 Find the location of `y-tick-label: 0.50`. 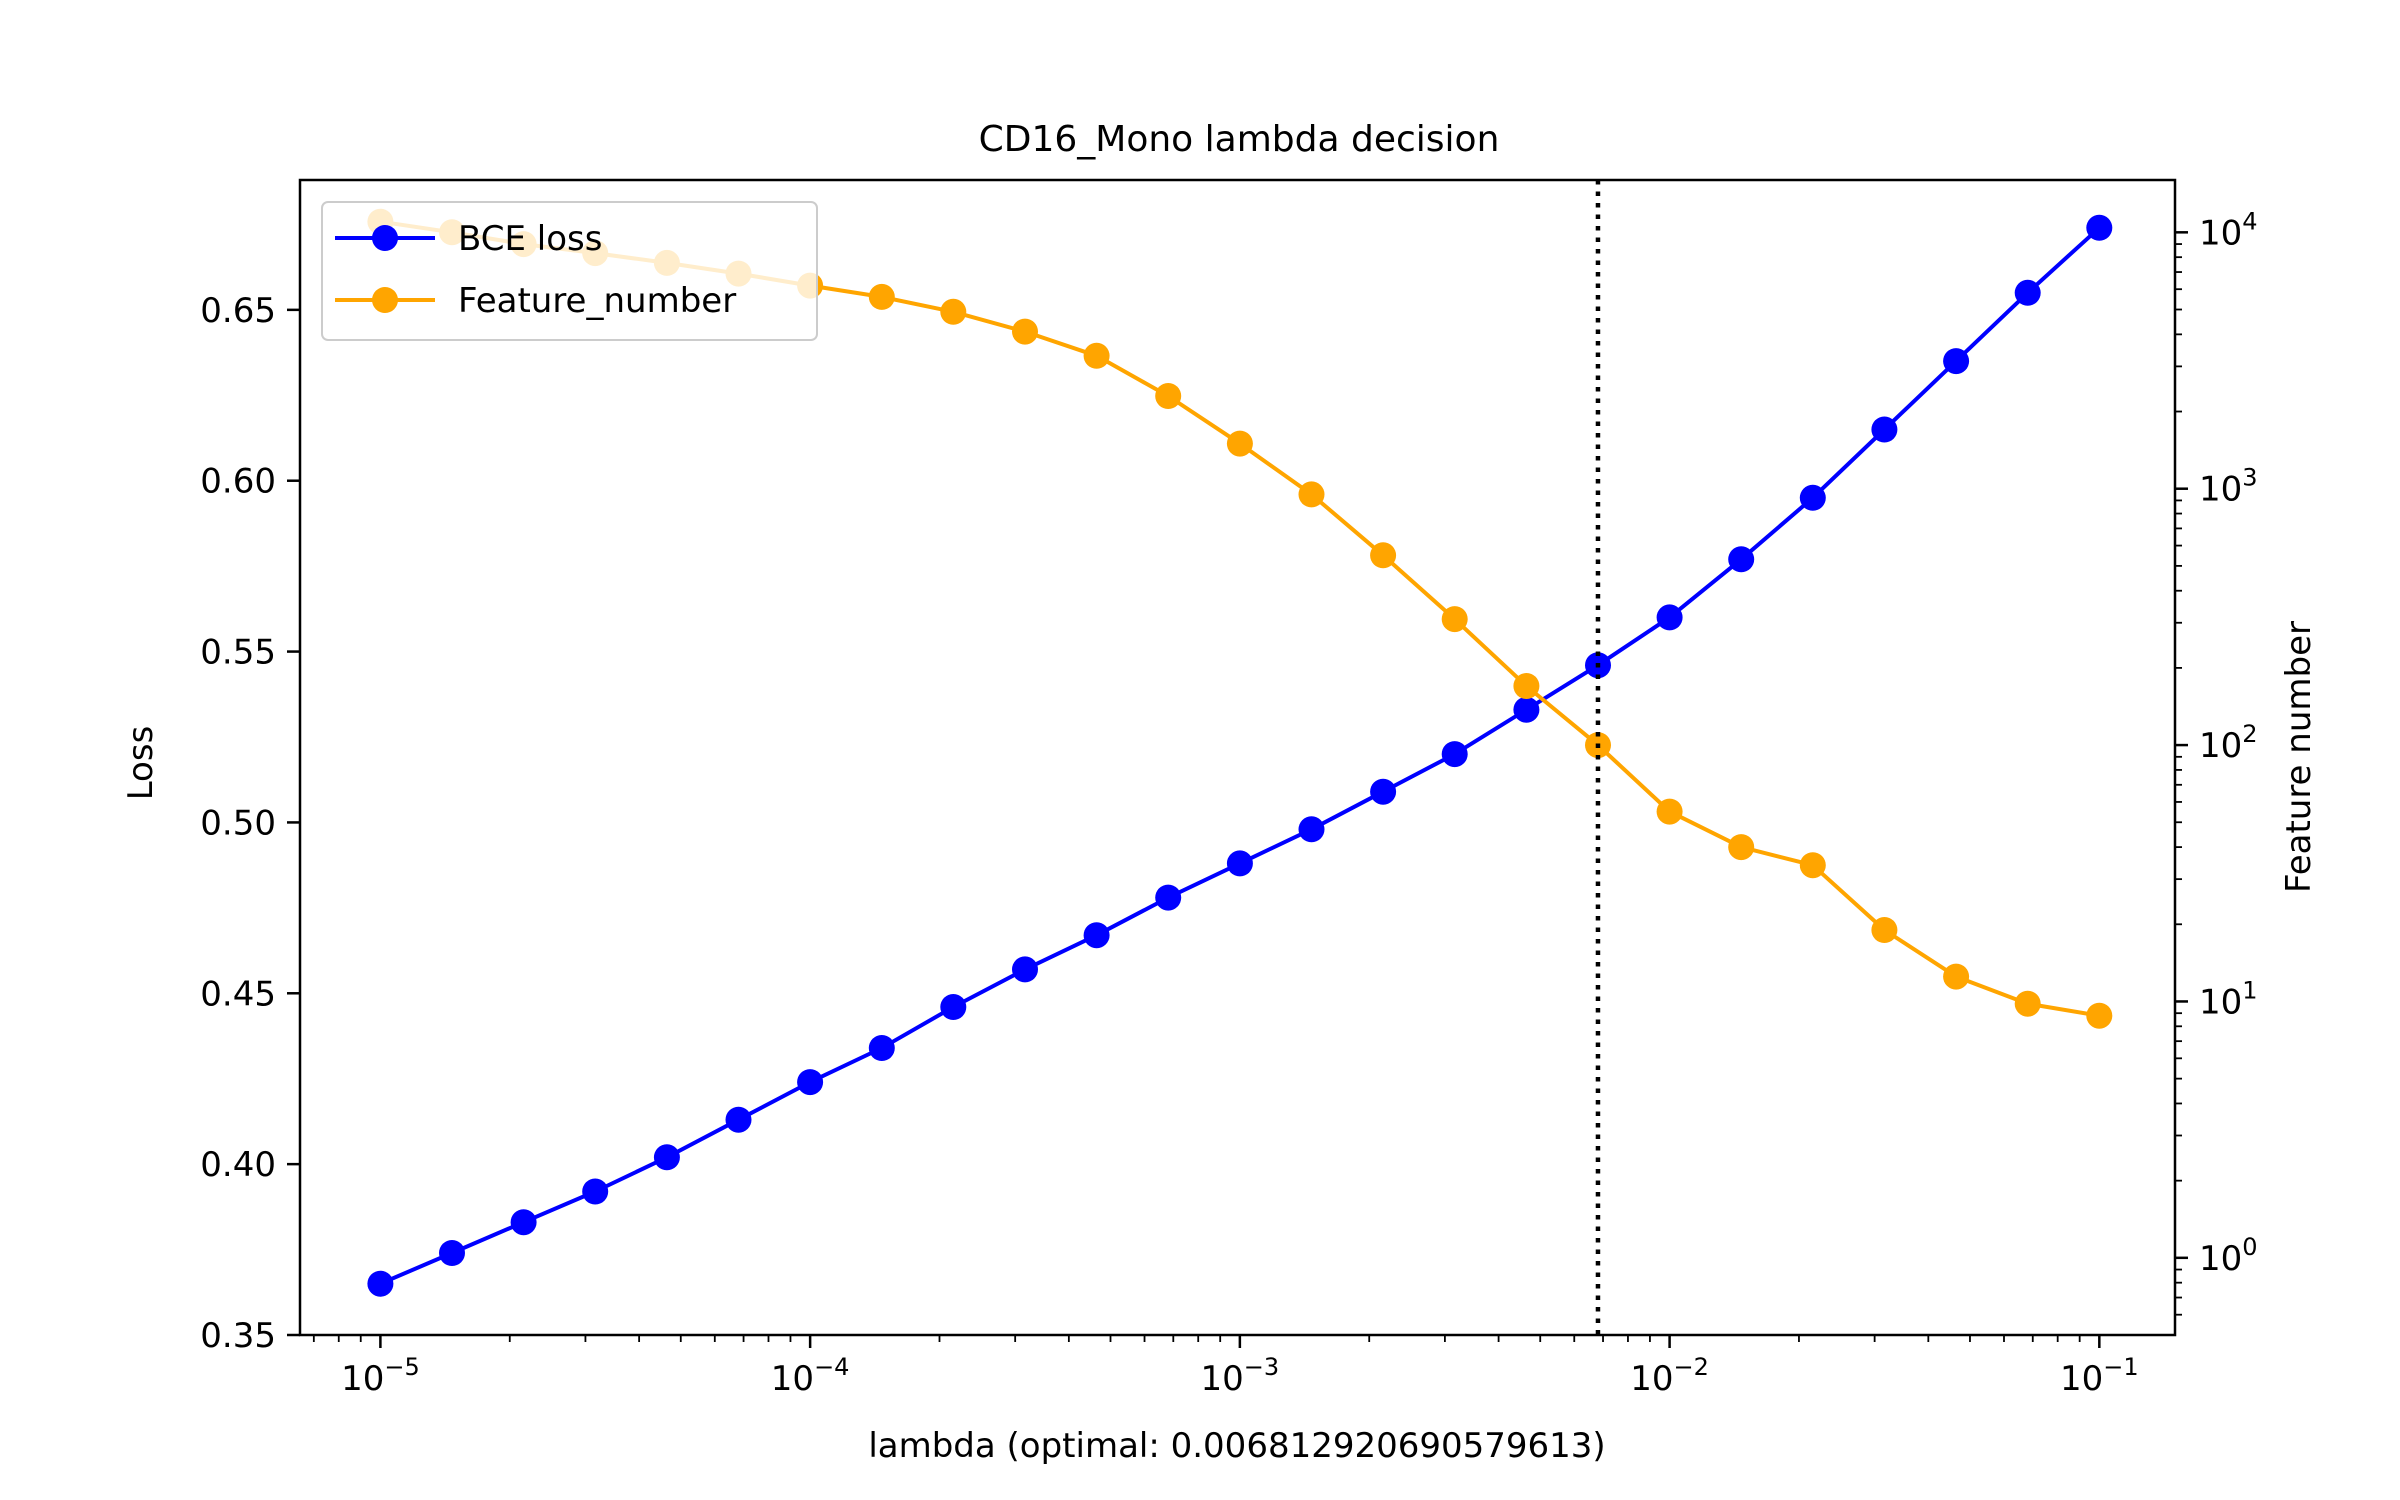

y-tick-label: 0.50 is located at coordinates (238, 823).